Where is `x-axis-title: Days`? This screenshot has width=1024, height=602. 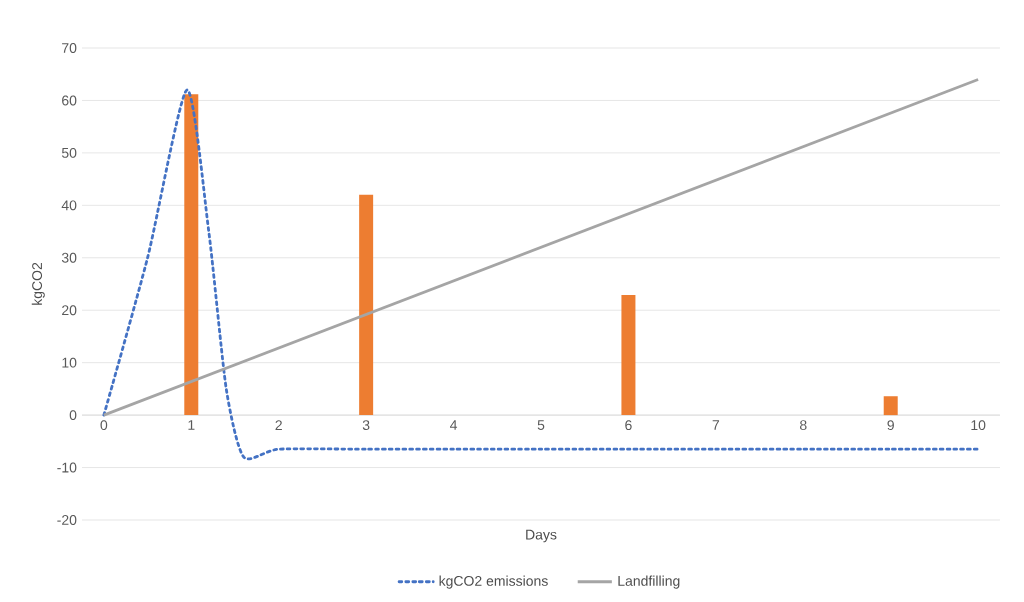
x-axis-title: Days is located at coordinates (541, 536).